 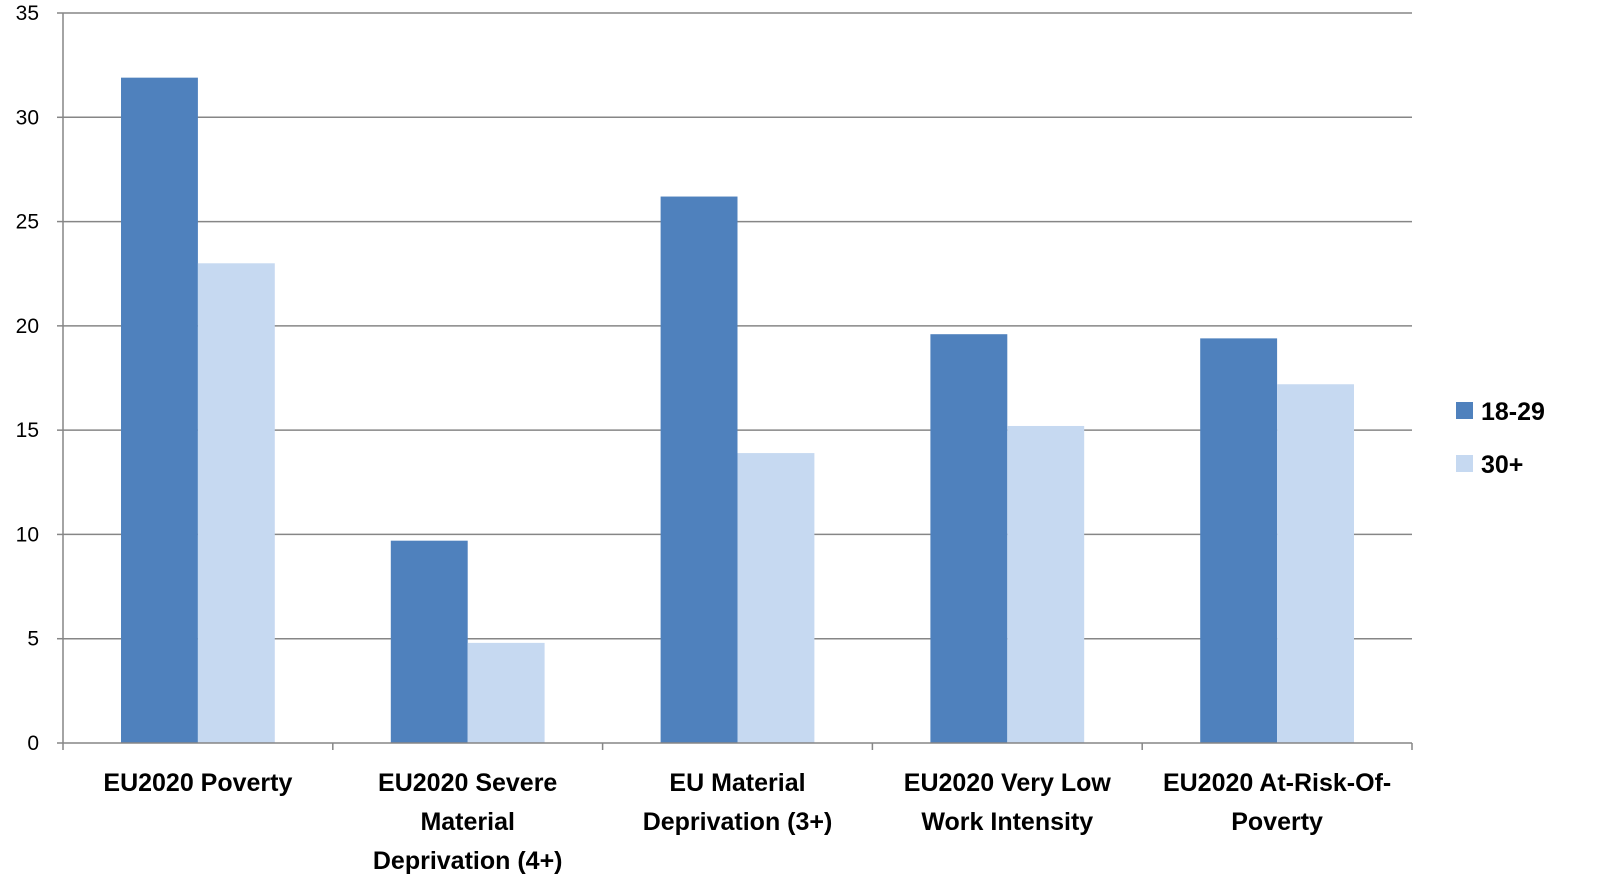 What do you see at coordinates (1315, 563) in the screenshot?
I see `bar-30+-4` at bounding box center [1315, 563].